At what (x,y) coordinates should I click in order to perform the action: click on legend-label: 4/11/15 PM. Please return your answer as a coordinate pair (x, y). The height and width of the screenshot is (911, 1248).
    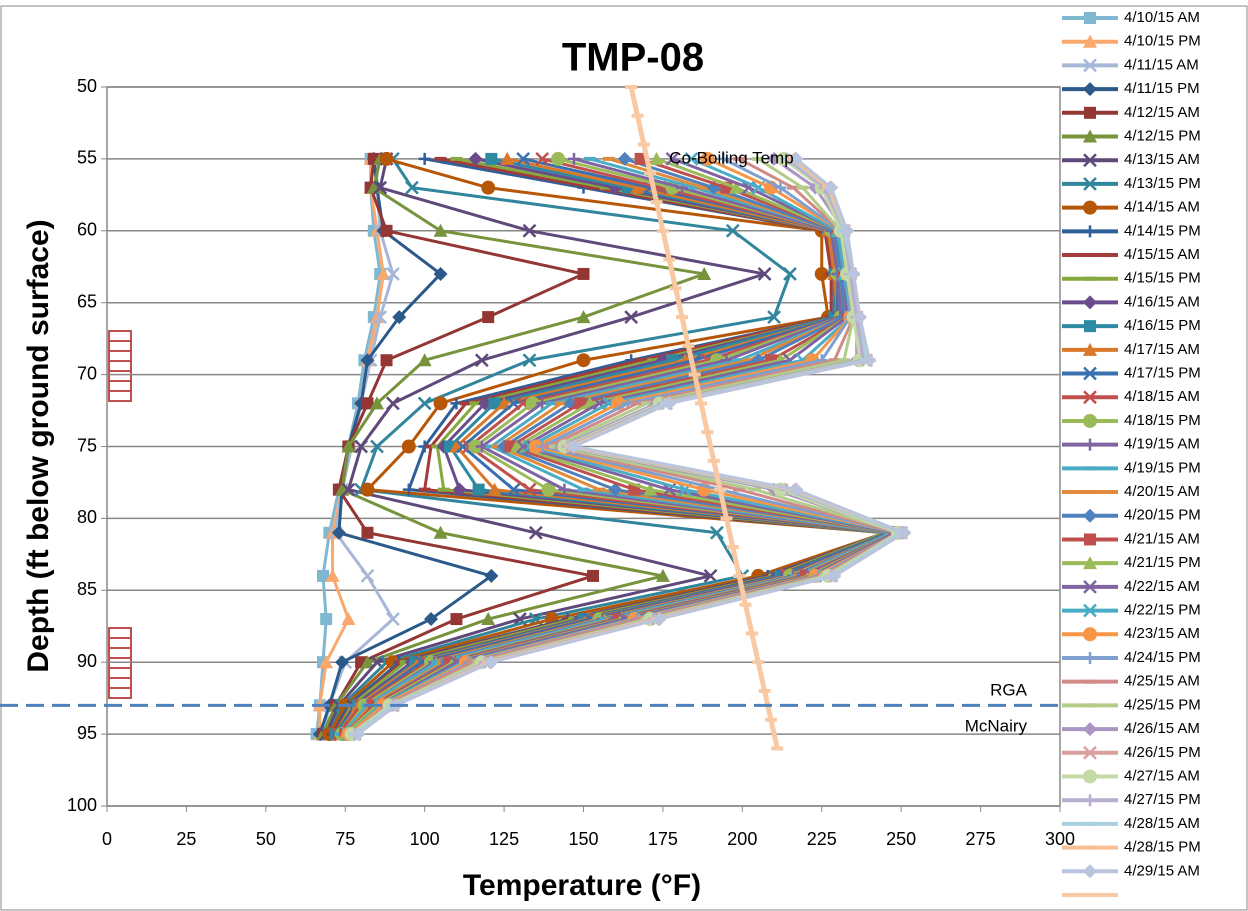
    Looking at the image, I should click on (1162, 88).